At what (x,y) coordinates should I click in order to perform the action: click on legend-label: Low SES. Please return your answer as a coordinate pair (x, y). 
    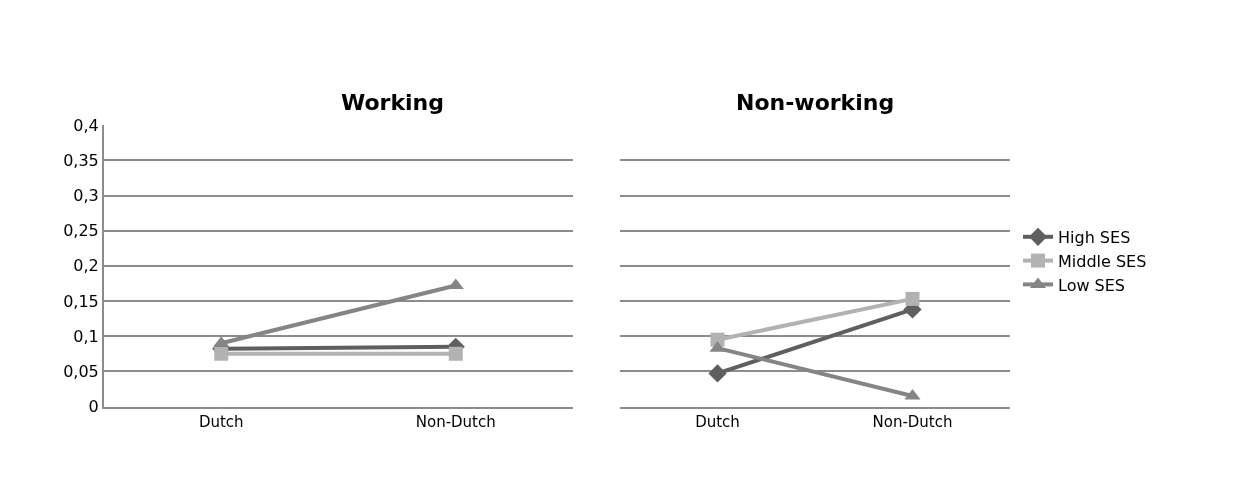
    Looking at the image, I should click on (1092, 285).